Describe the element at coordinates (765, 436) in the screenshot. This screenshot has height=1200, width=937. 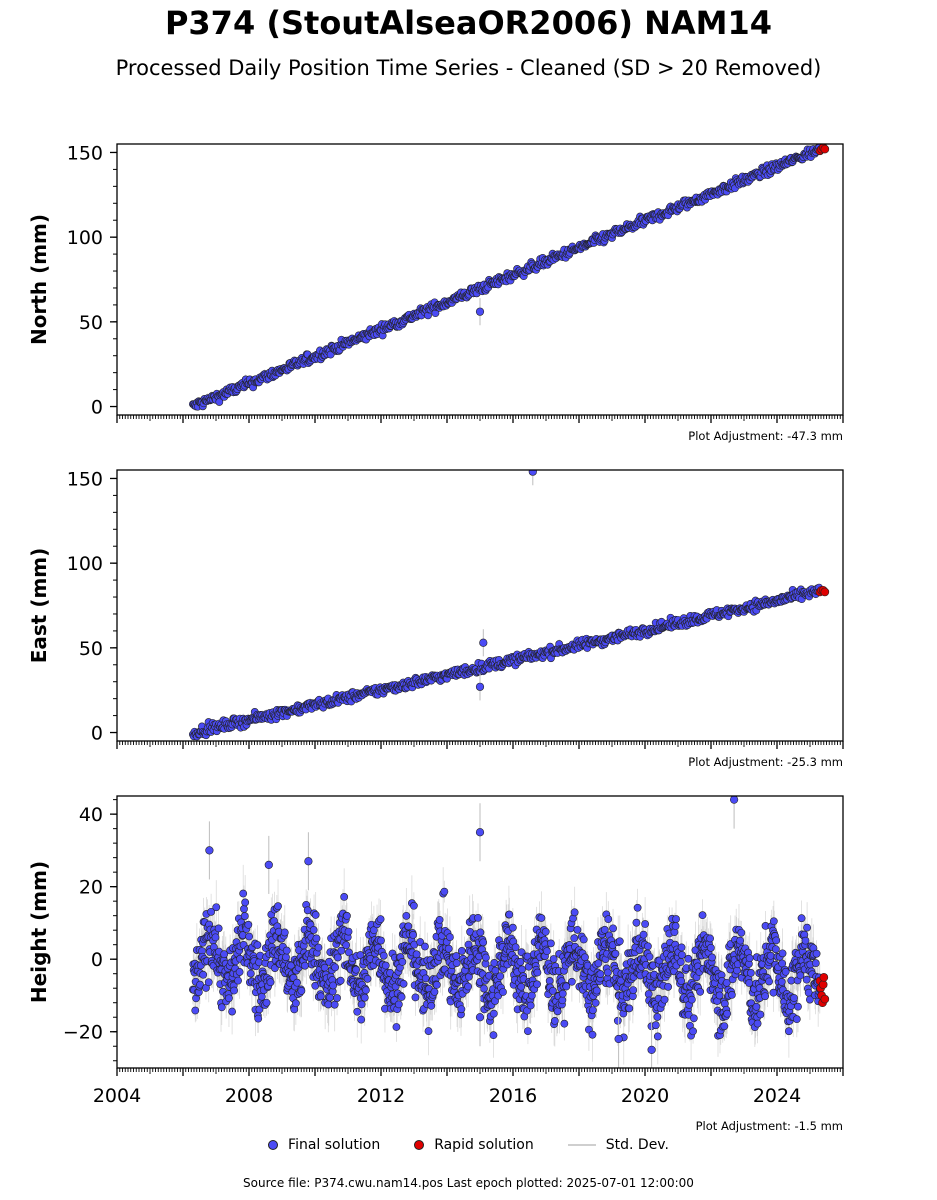
I see `plot-adjustment-label: Plot Adjustment: -47.3 mm` at that location.